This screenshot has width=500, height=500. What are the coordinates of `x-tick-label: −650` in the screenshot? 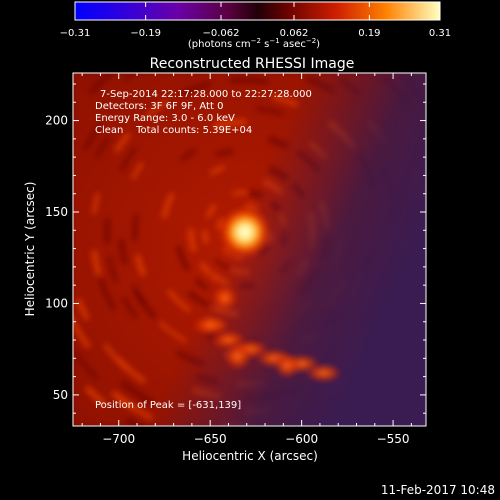 It's located at (210, 439).